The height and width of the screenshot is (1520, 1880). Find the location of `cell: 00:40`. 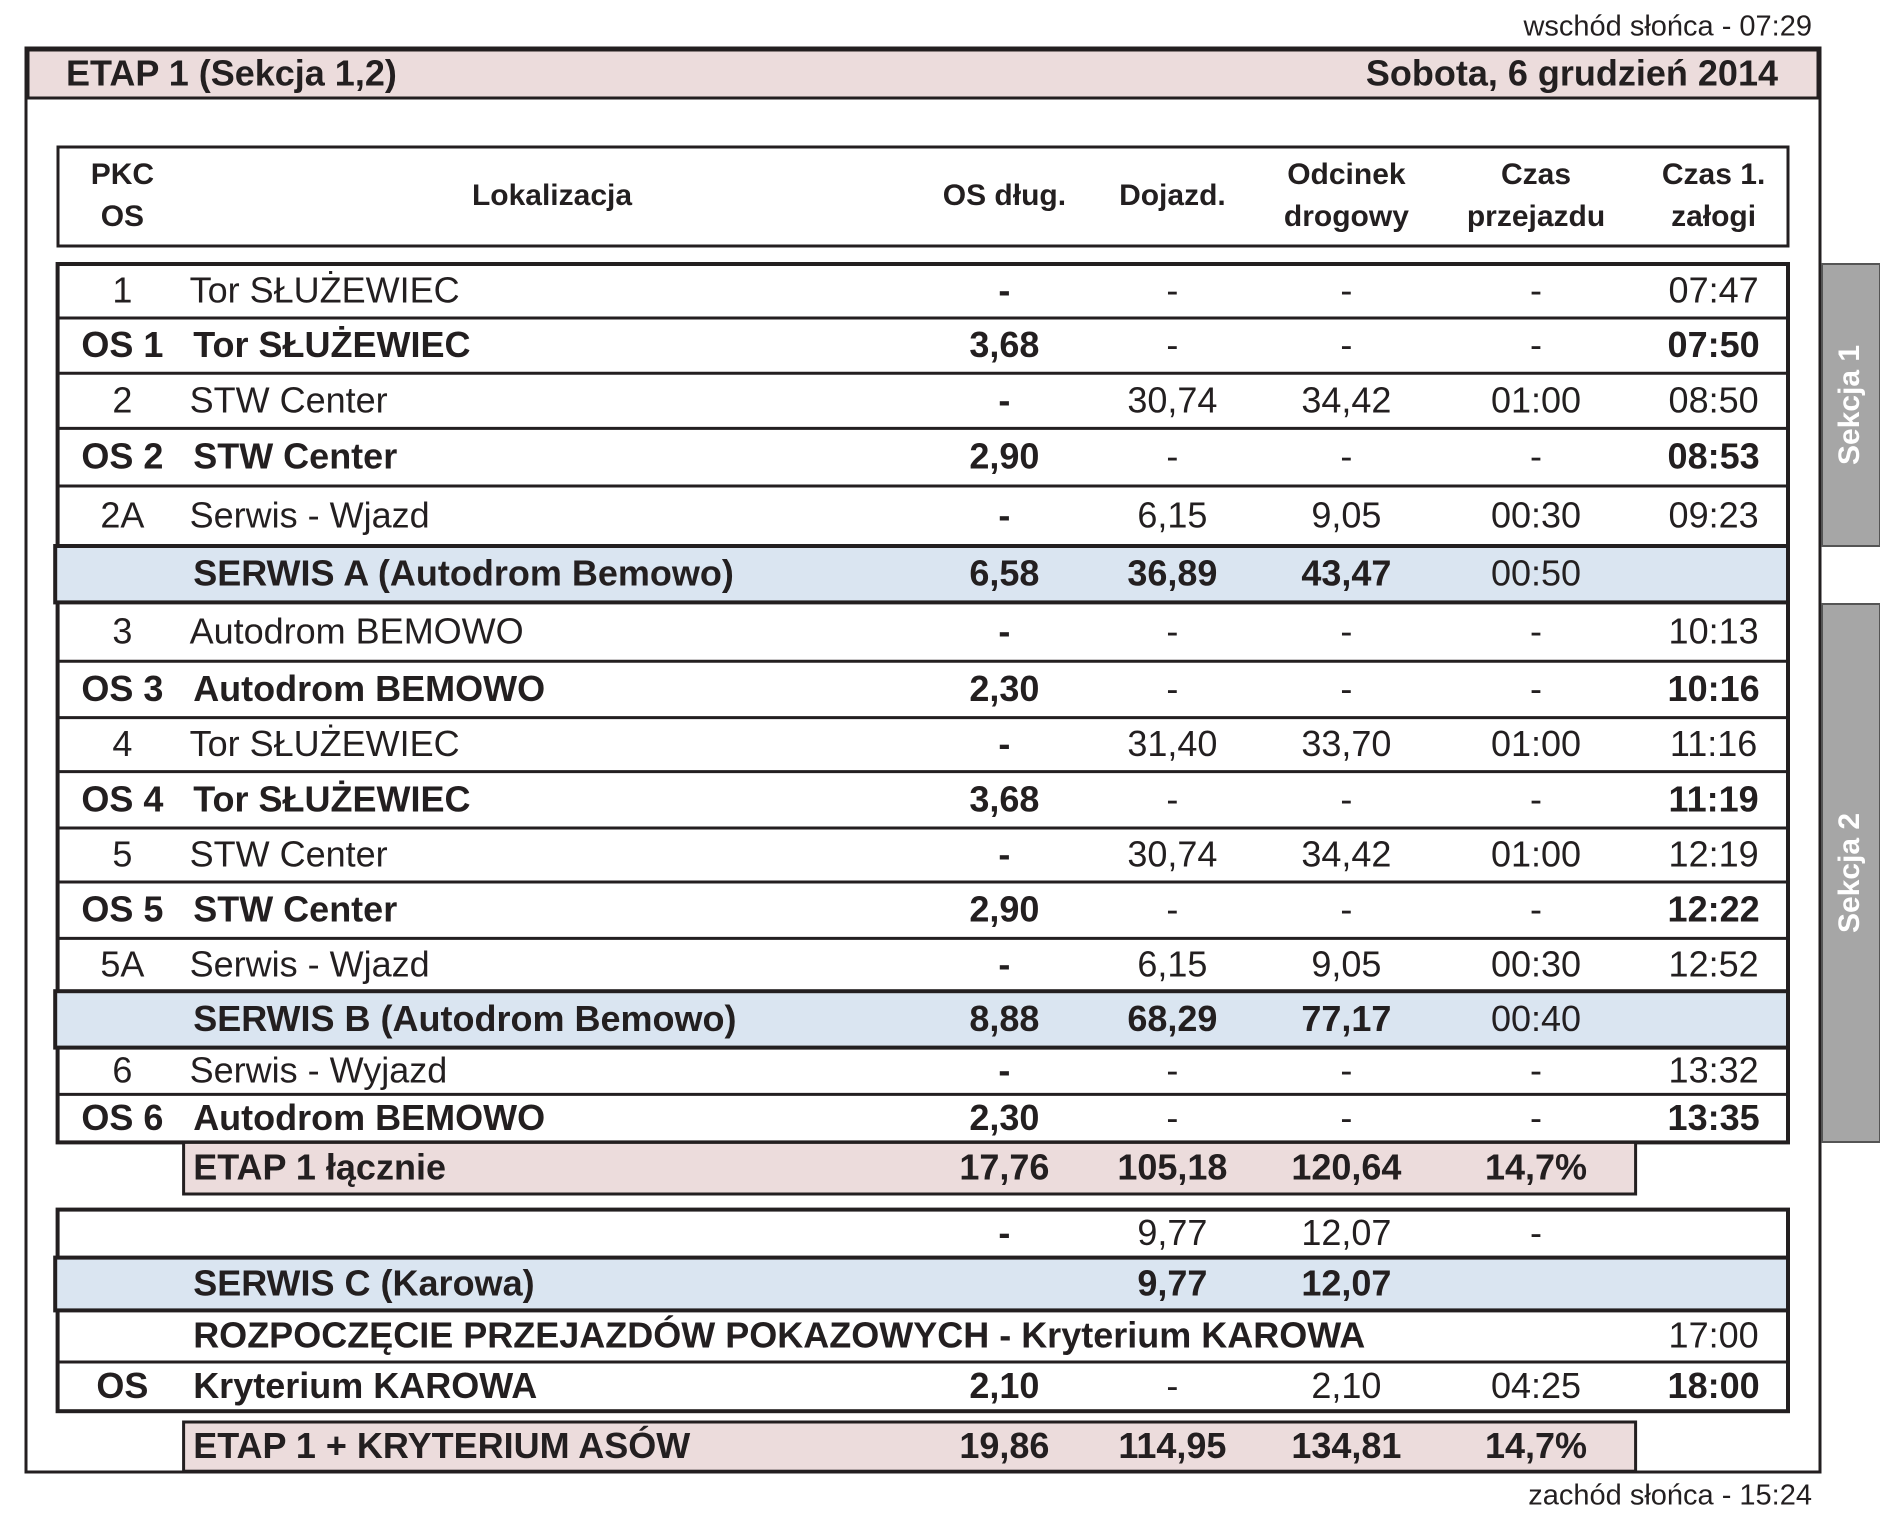

cell: 00:40 is located at coordinates (1536, 1018).